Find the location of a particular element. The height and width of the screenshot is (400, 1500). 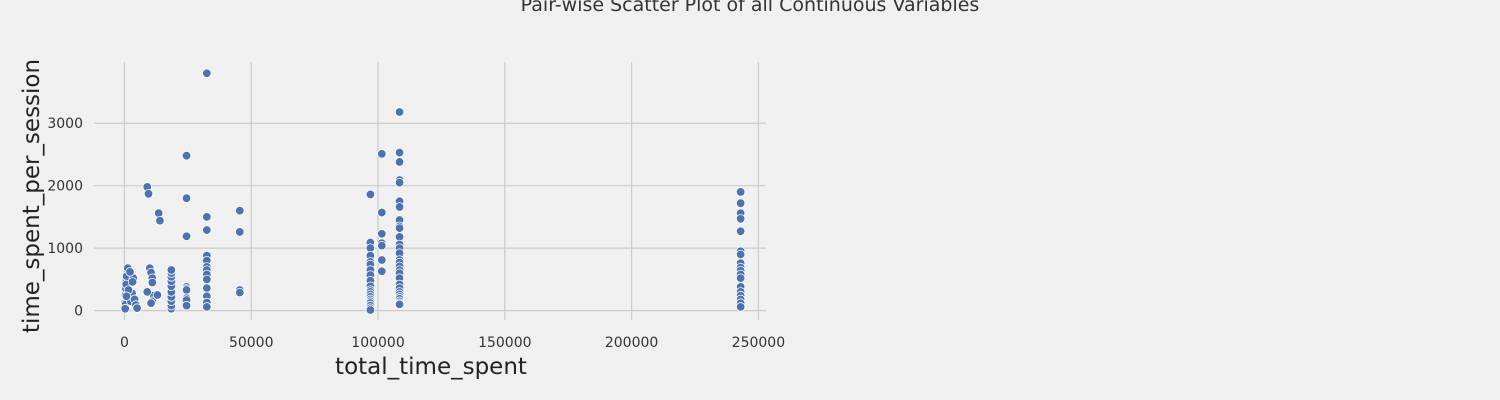

x-tick-labels: 0 50000 100000 150000 200000 250000 is located at coordinates (452, 343).